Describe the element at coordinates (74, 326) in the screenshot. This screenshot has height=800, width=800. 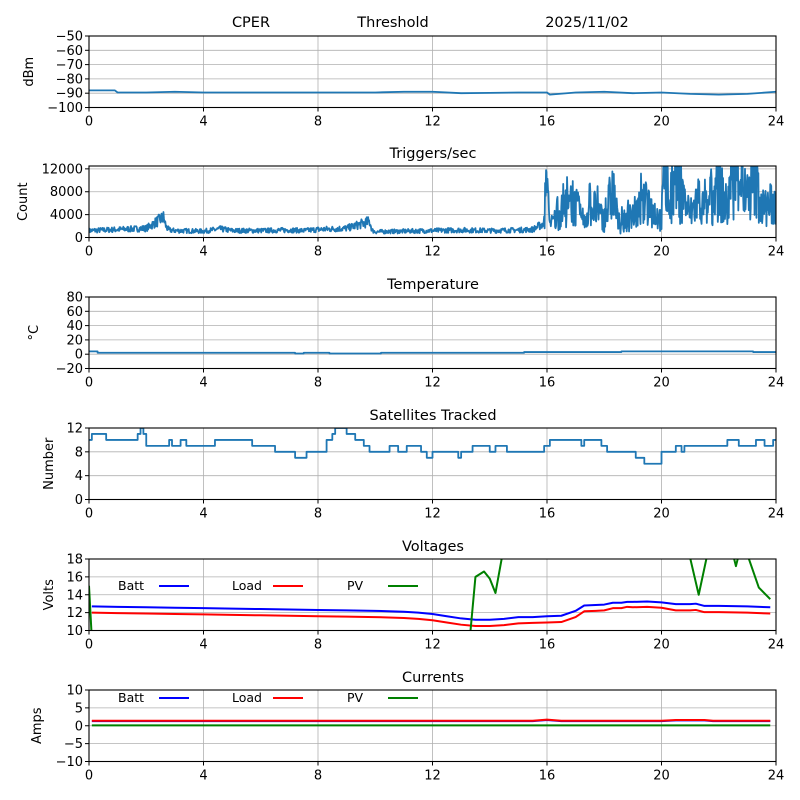
I see `y-tick-label: 40` at that location.